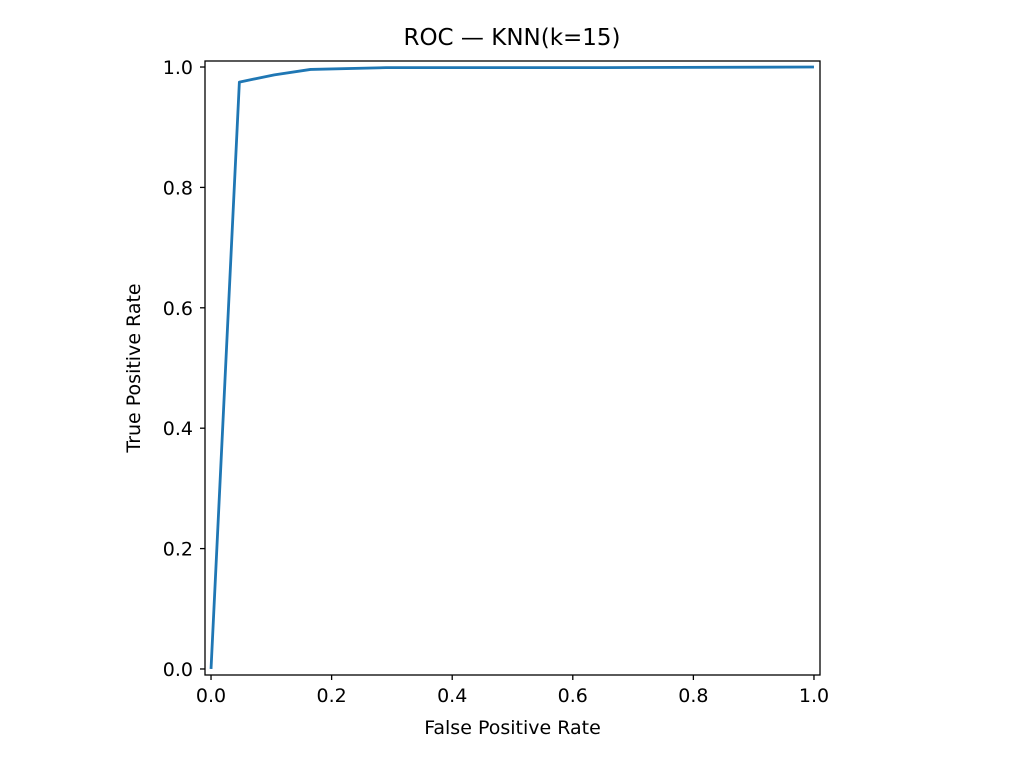 The width and height of the screenshot is (1024, 768). Describe the element at coordinates (573, 696) in the screenshot. I see `x-tick-label: 0.6` at that location.